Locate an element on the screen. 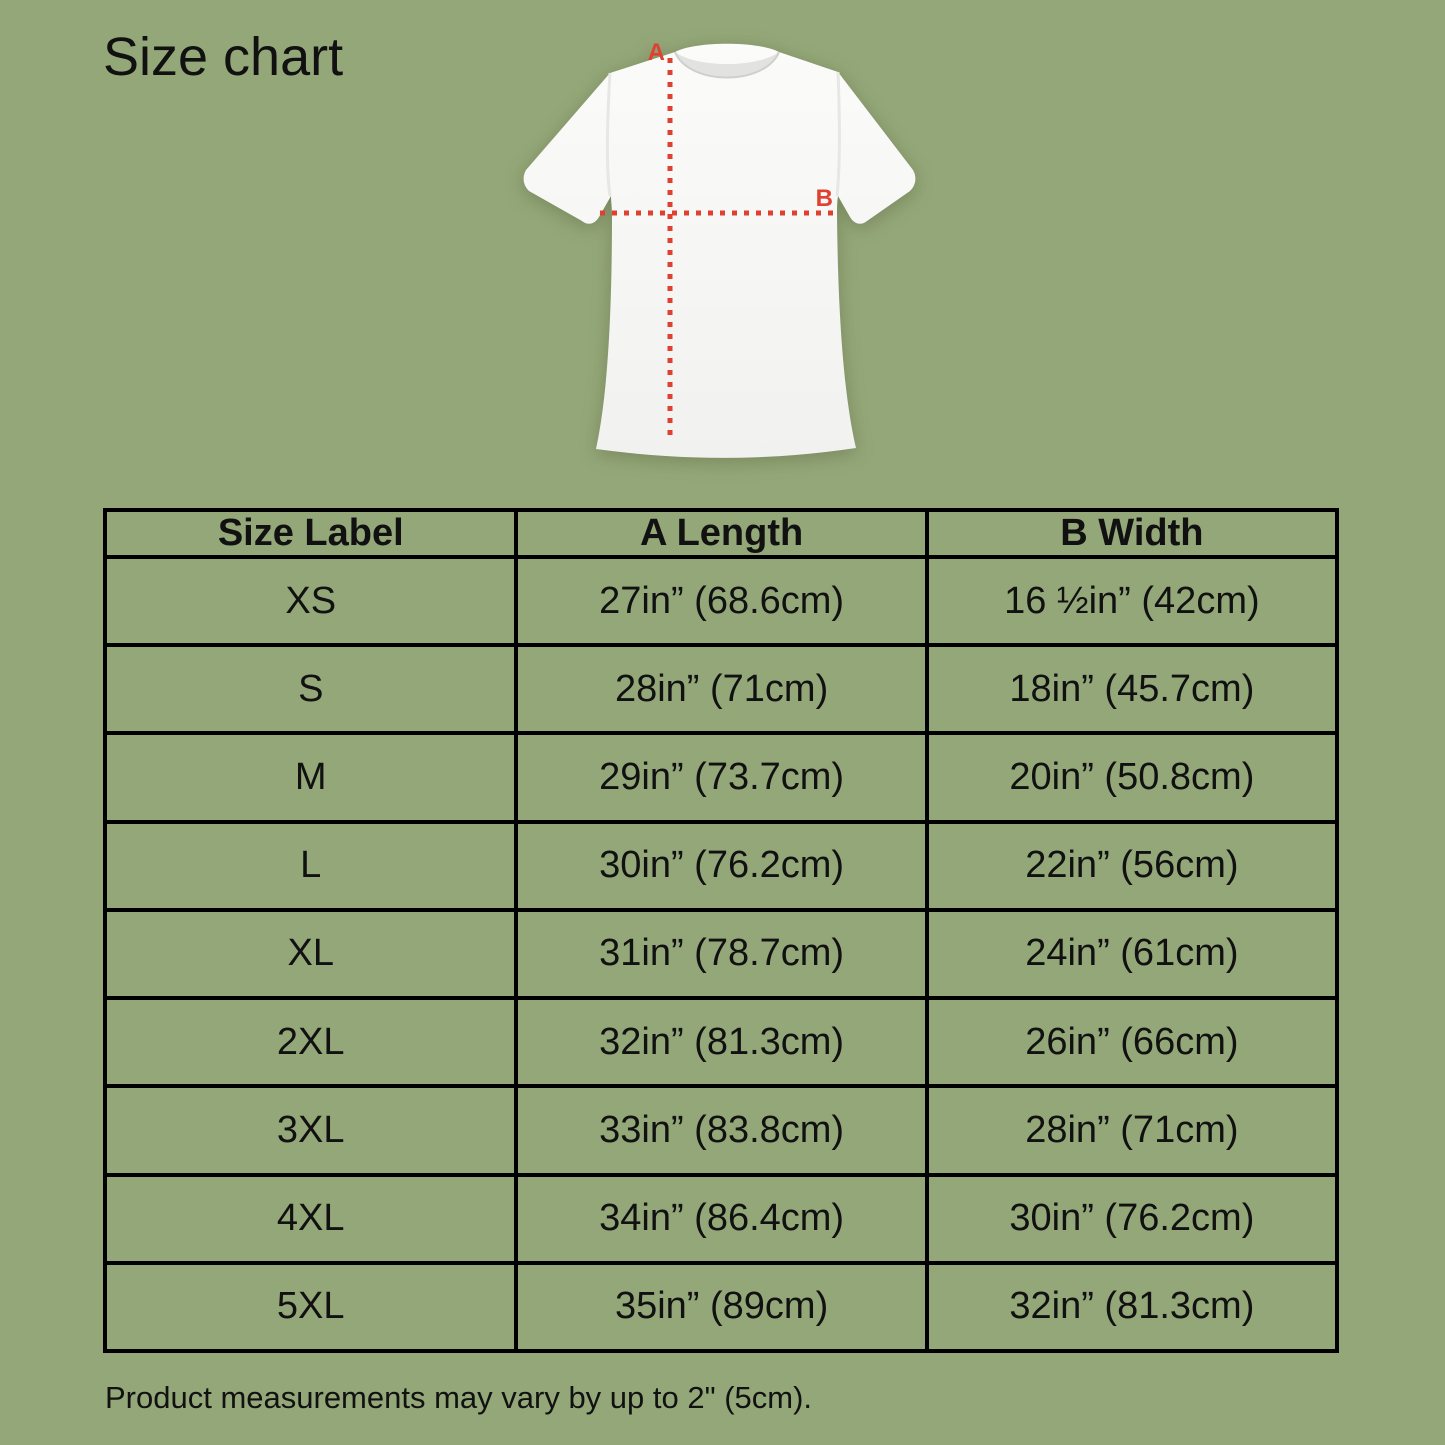 The height and width of the screenshot is (1445, 1445). size-label-cell: XS is located at coordinates (310, 601).